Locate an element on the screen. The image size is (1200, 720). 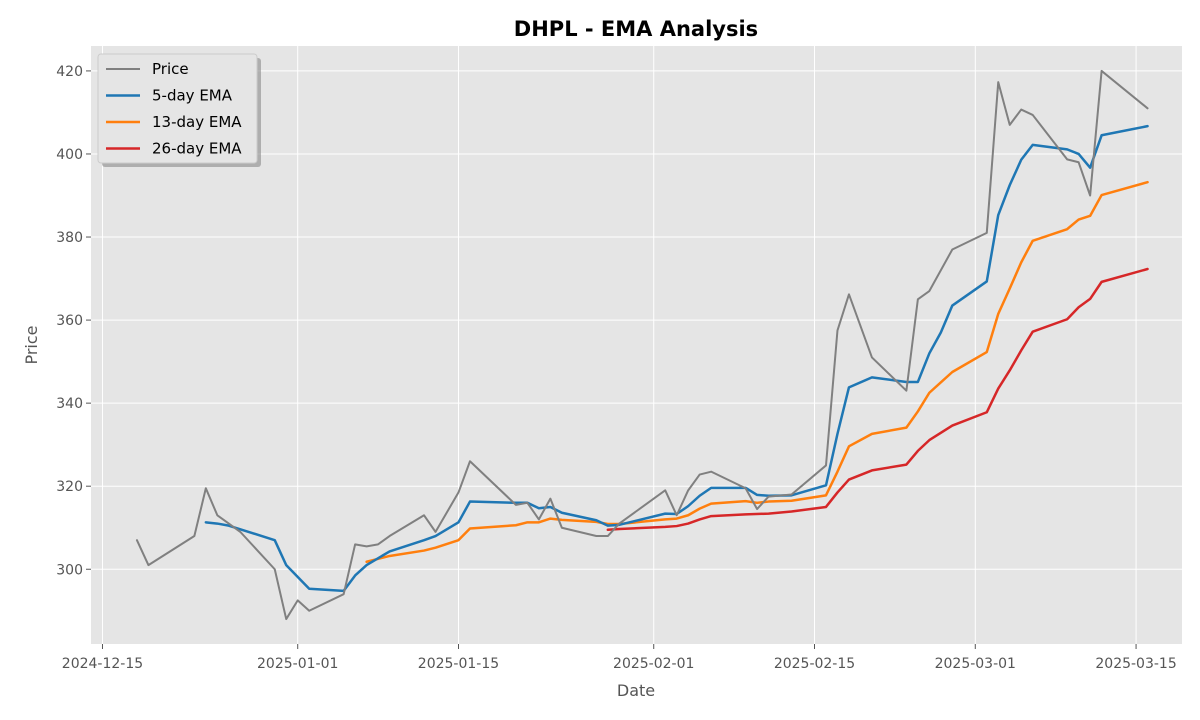
legend-label-5-day-ema: 5-day EMA is located at coordinates (192, 96).